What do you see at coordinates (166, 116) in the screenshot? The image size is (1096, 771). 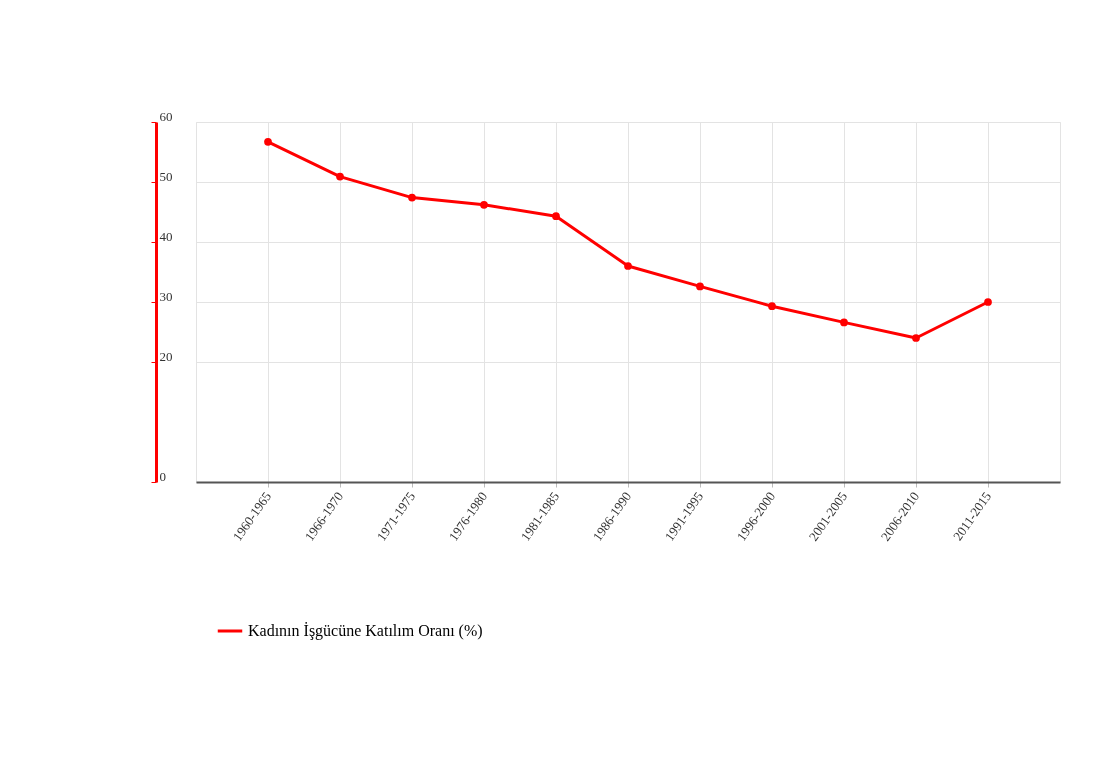 I see `y-tick-label: 60` at bounding box center [166, 116].